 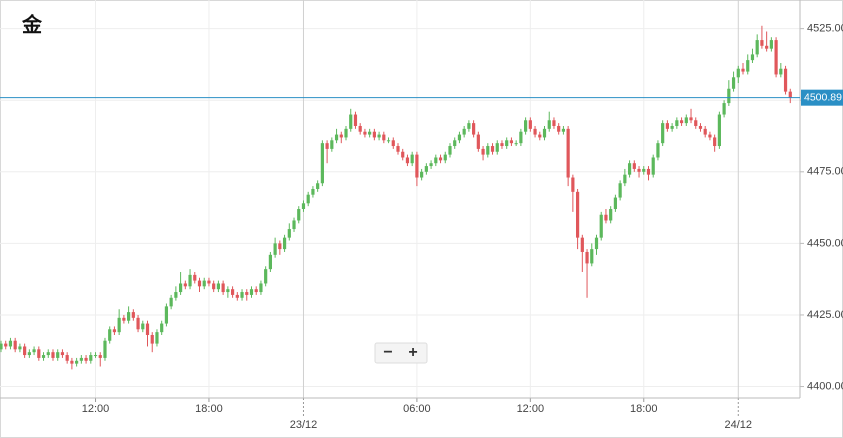 I want to click on price-label: 4500.89, so click(x=823, y=97).